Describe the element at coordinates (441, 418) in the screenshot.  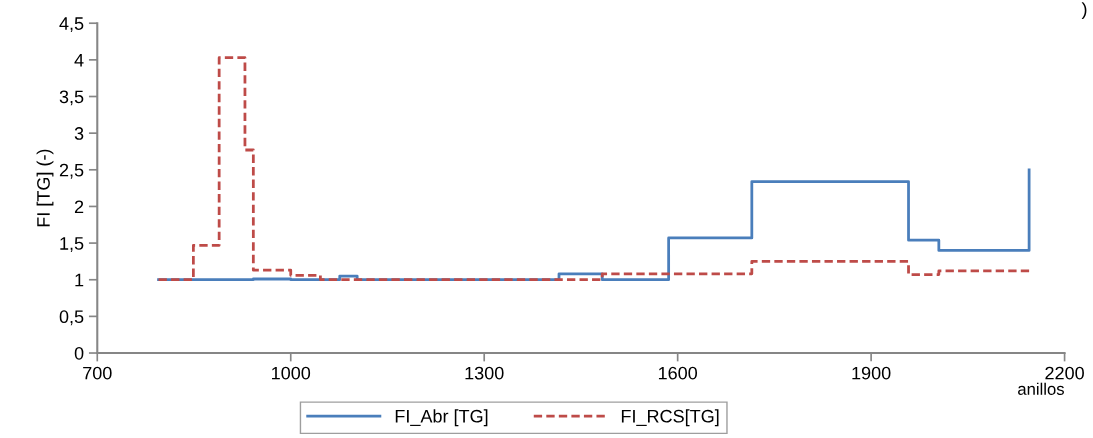
I see `legend-label: FI_Abr [TG]` at that location.